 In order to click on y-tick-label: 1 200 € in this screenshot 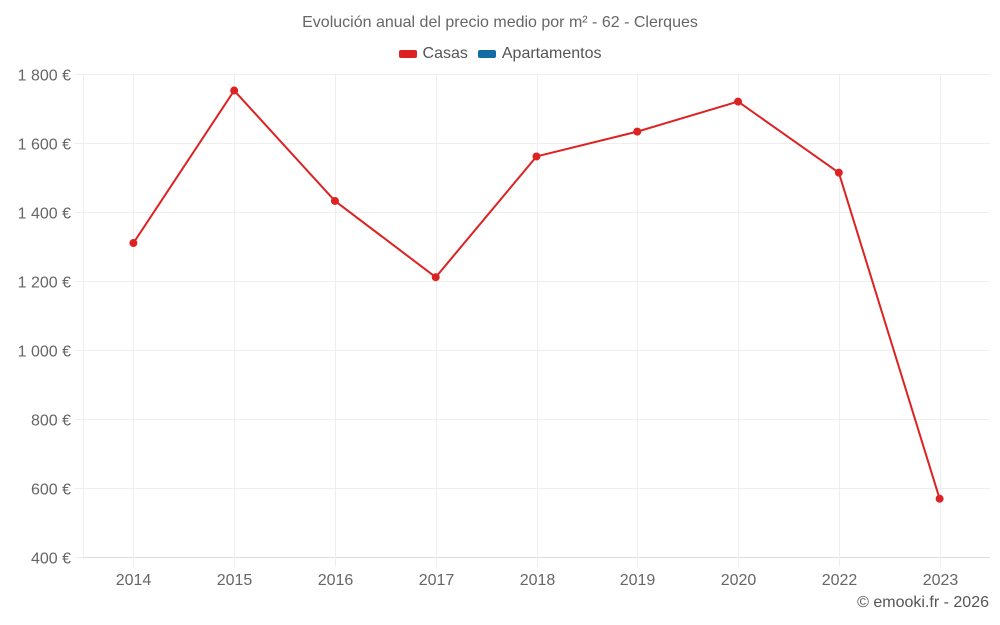, I will do `click(44, 283)`.